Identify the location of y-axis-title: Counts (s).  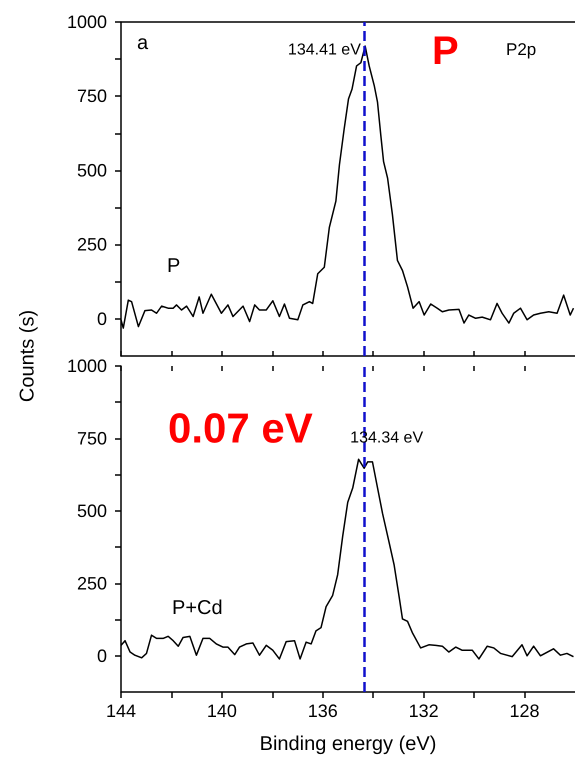
(28, 356).